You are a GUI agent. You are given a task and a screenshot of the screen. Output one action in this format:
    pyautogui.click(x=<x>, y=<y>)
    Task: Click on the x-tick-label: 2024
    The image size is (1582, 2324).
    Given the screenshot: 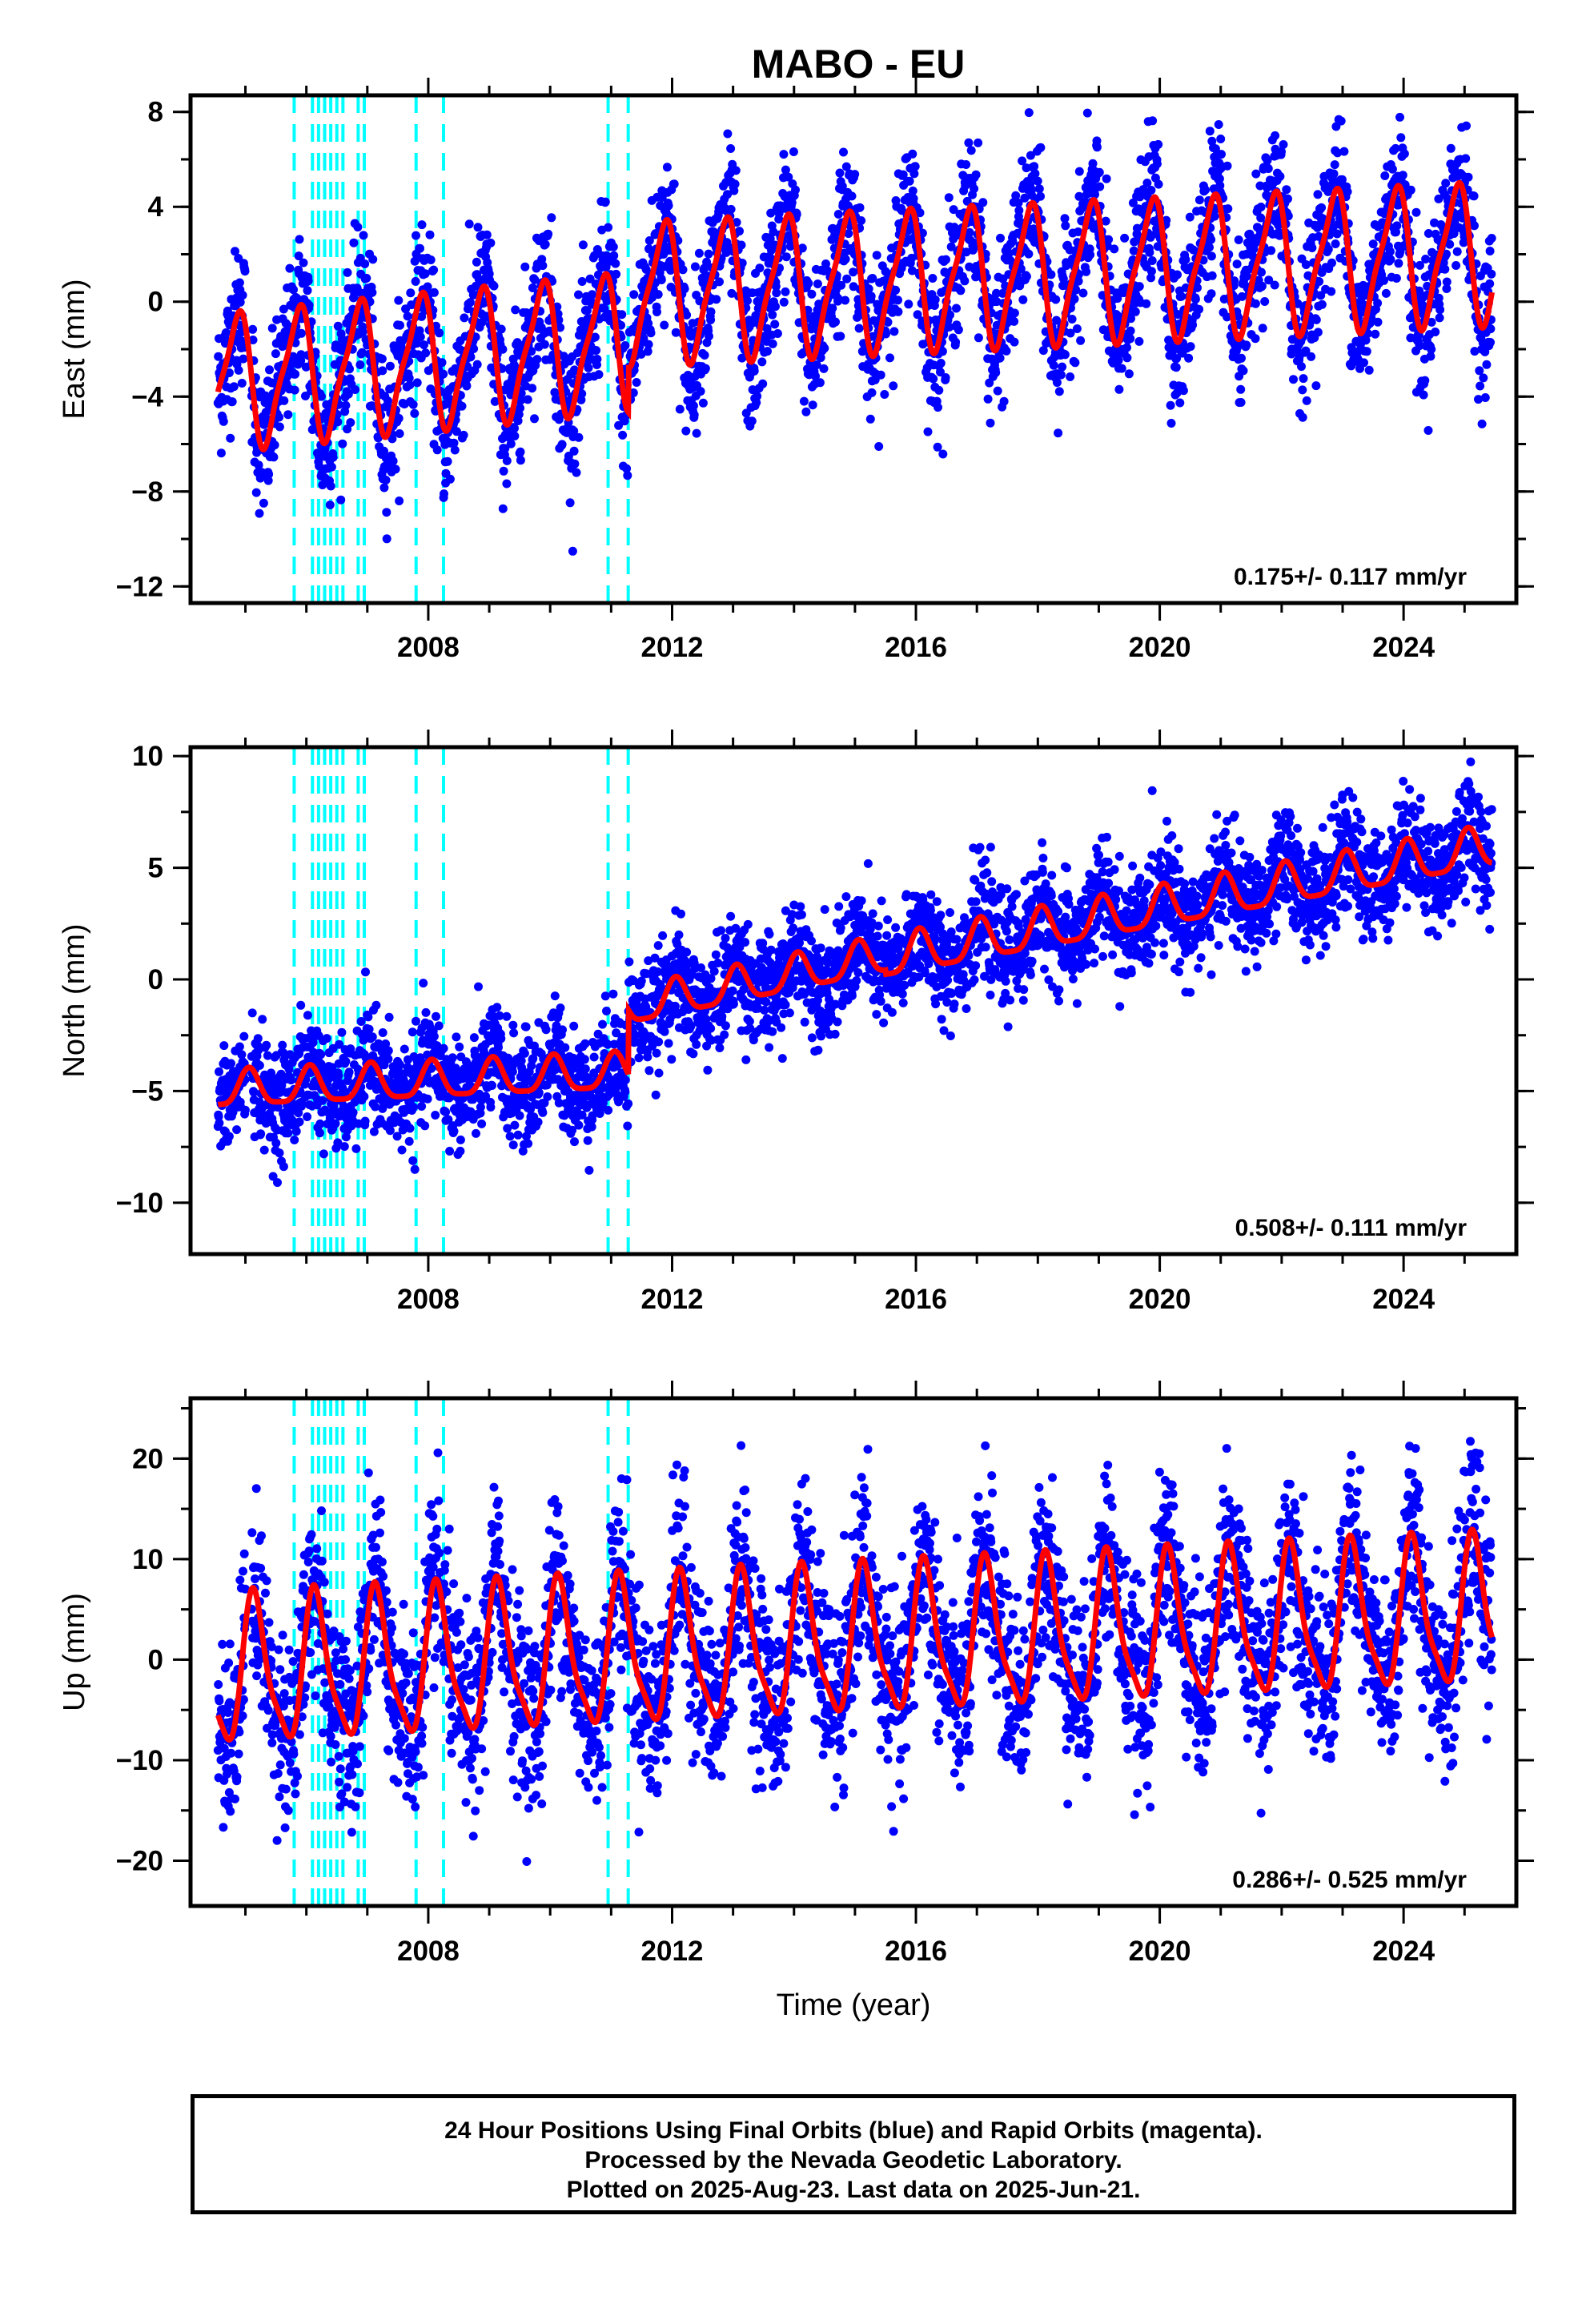 What is the action you would take?
    pyautogui.click(x=1404, y=647)
    